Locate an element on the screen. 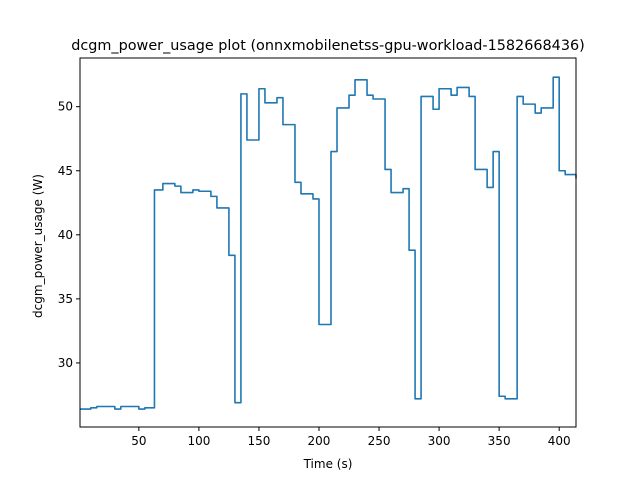 The width and height of the screenshot is (640, 480). x-tick-label-0: 50 is located at coordinates (138, 441).